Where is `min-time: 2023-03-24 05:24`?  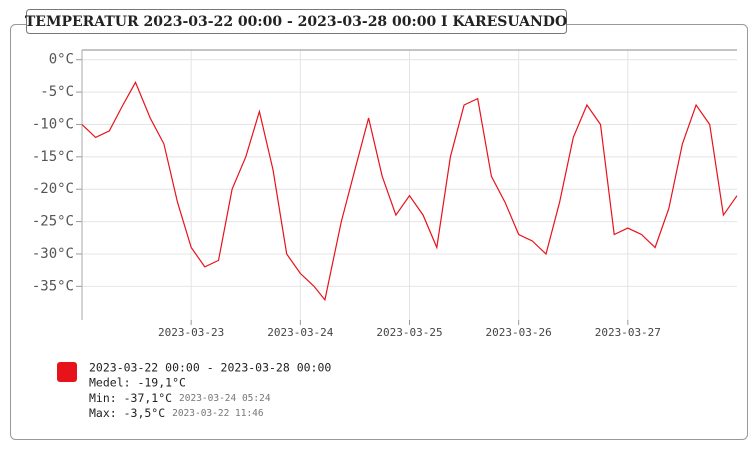 min-time: 2023-03-24 05:24 is located at coordinates (225, 398).